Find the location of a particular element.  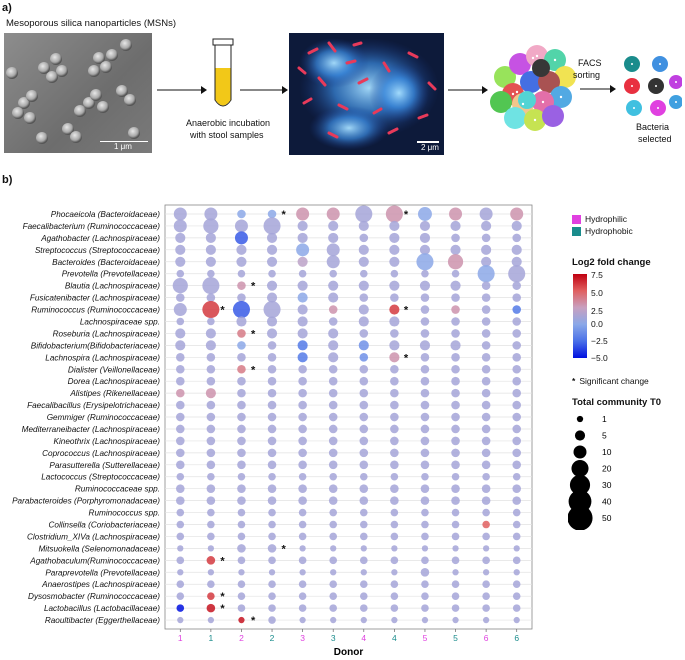

legend-hydrophobic: Hydrophobic is located at coordinates (602, 231).